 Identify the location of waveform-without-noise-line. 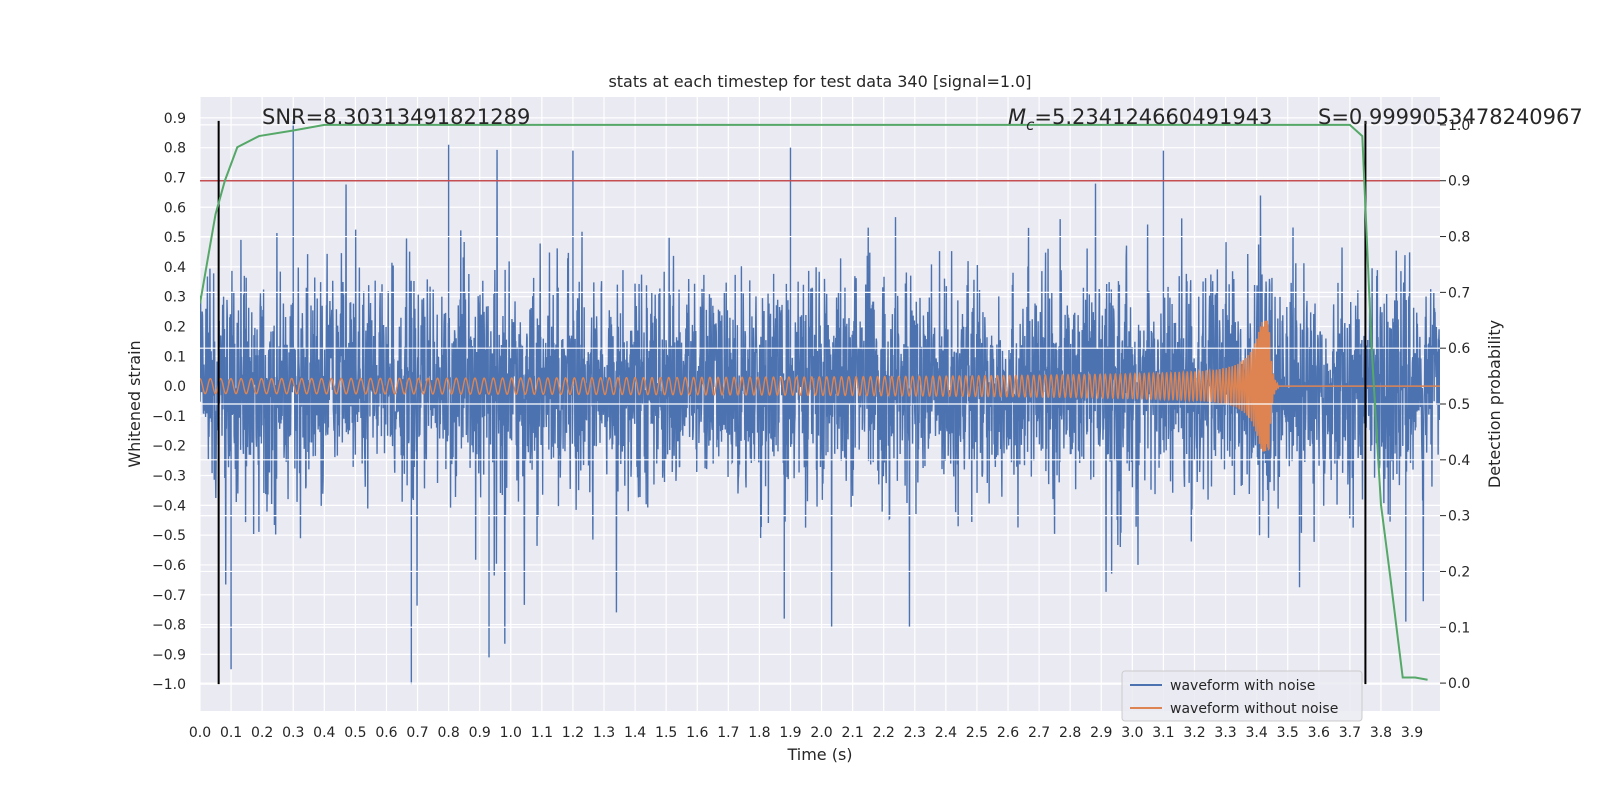
(820, 386).